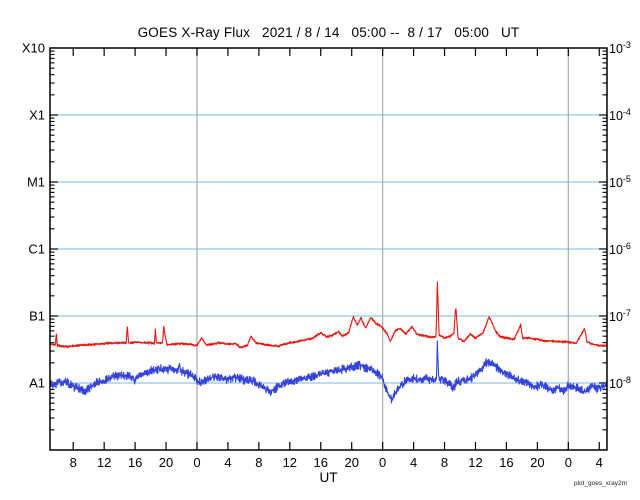  Describe the element at coordinates (328, 315) in the screenshot. I see `xray-long-wavelength-line` at that location.